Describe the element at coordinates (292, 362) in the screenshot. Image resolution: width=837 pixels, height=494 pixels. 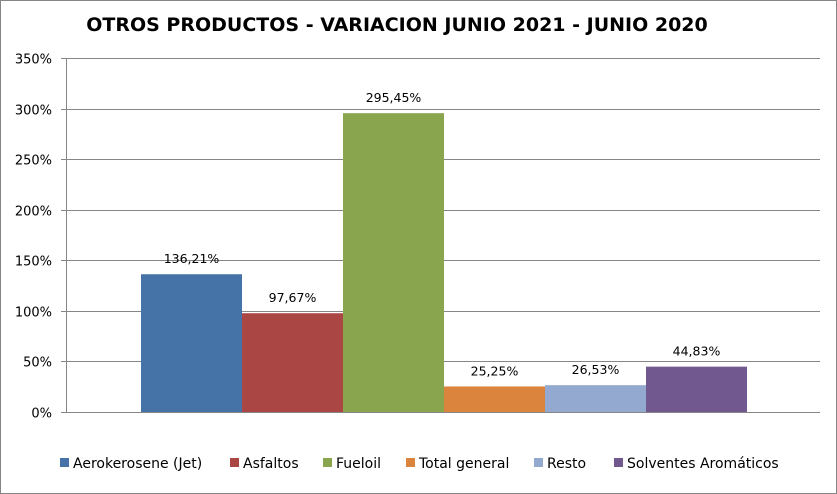
I see `bar-asfaltos` at that location.